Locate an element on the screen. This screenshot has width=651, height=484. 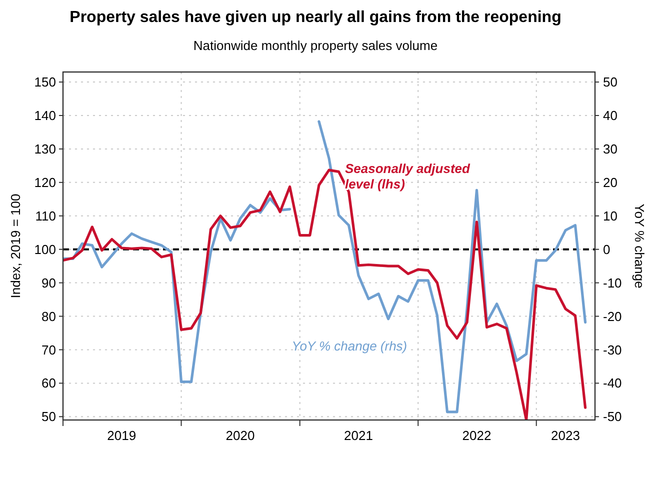
y2-axis-title: YoY % change is located at coordinates (639, 246).